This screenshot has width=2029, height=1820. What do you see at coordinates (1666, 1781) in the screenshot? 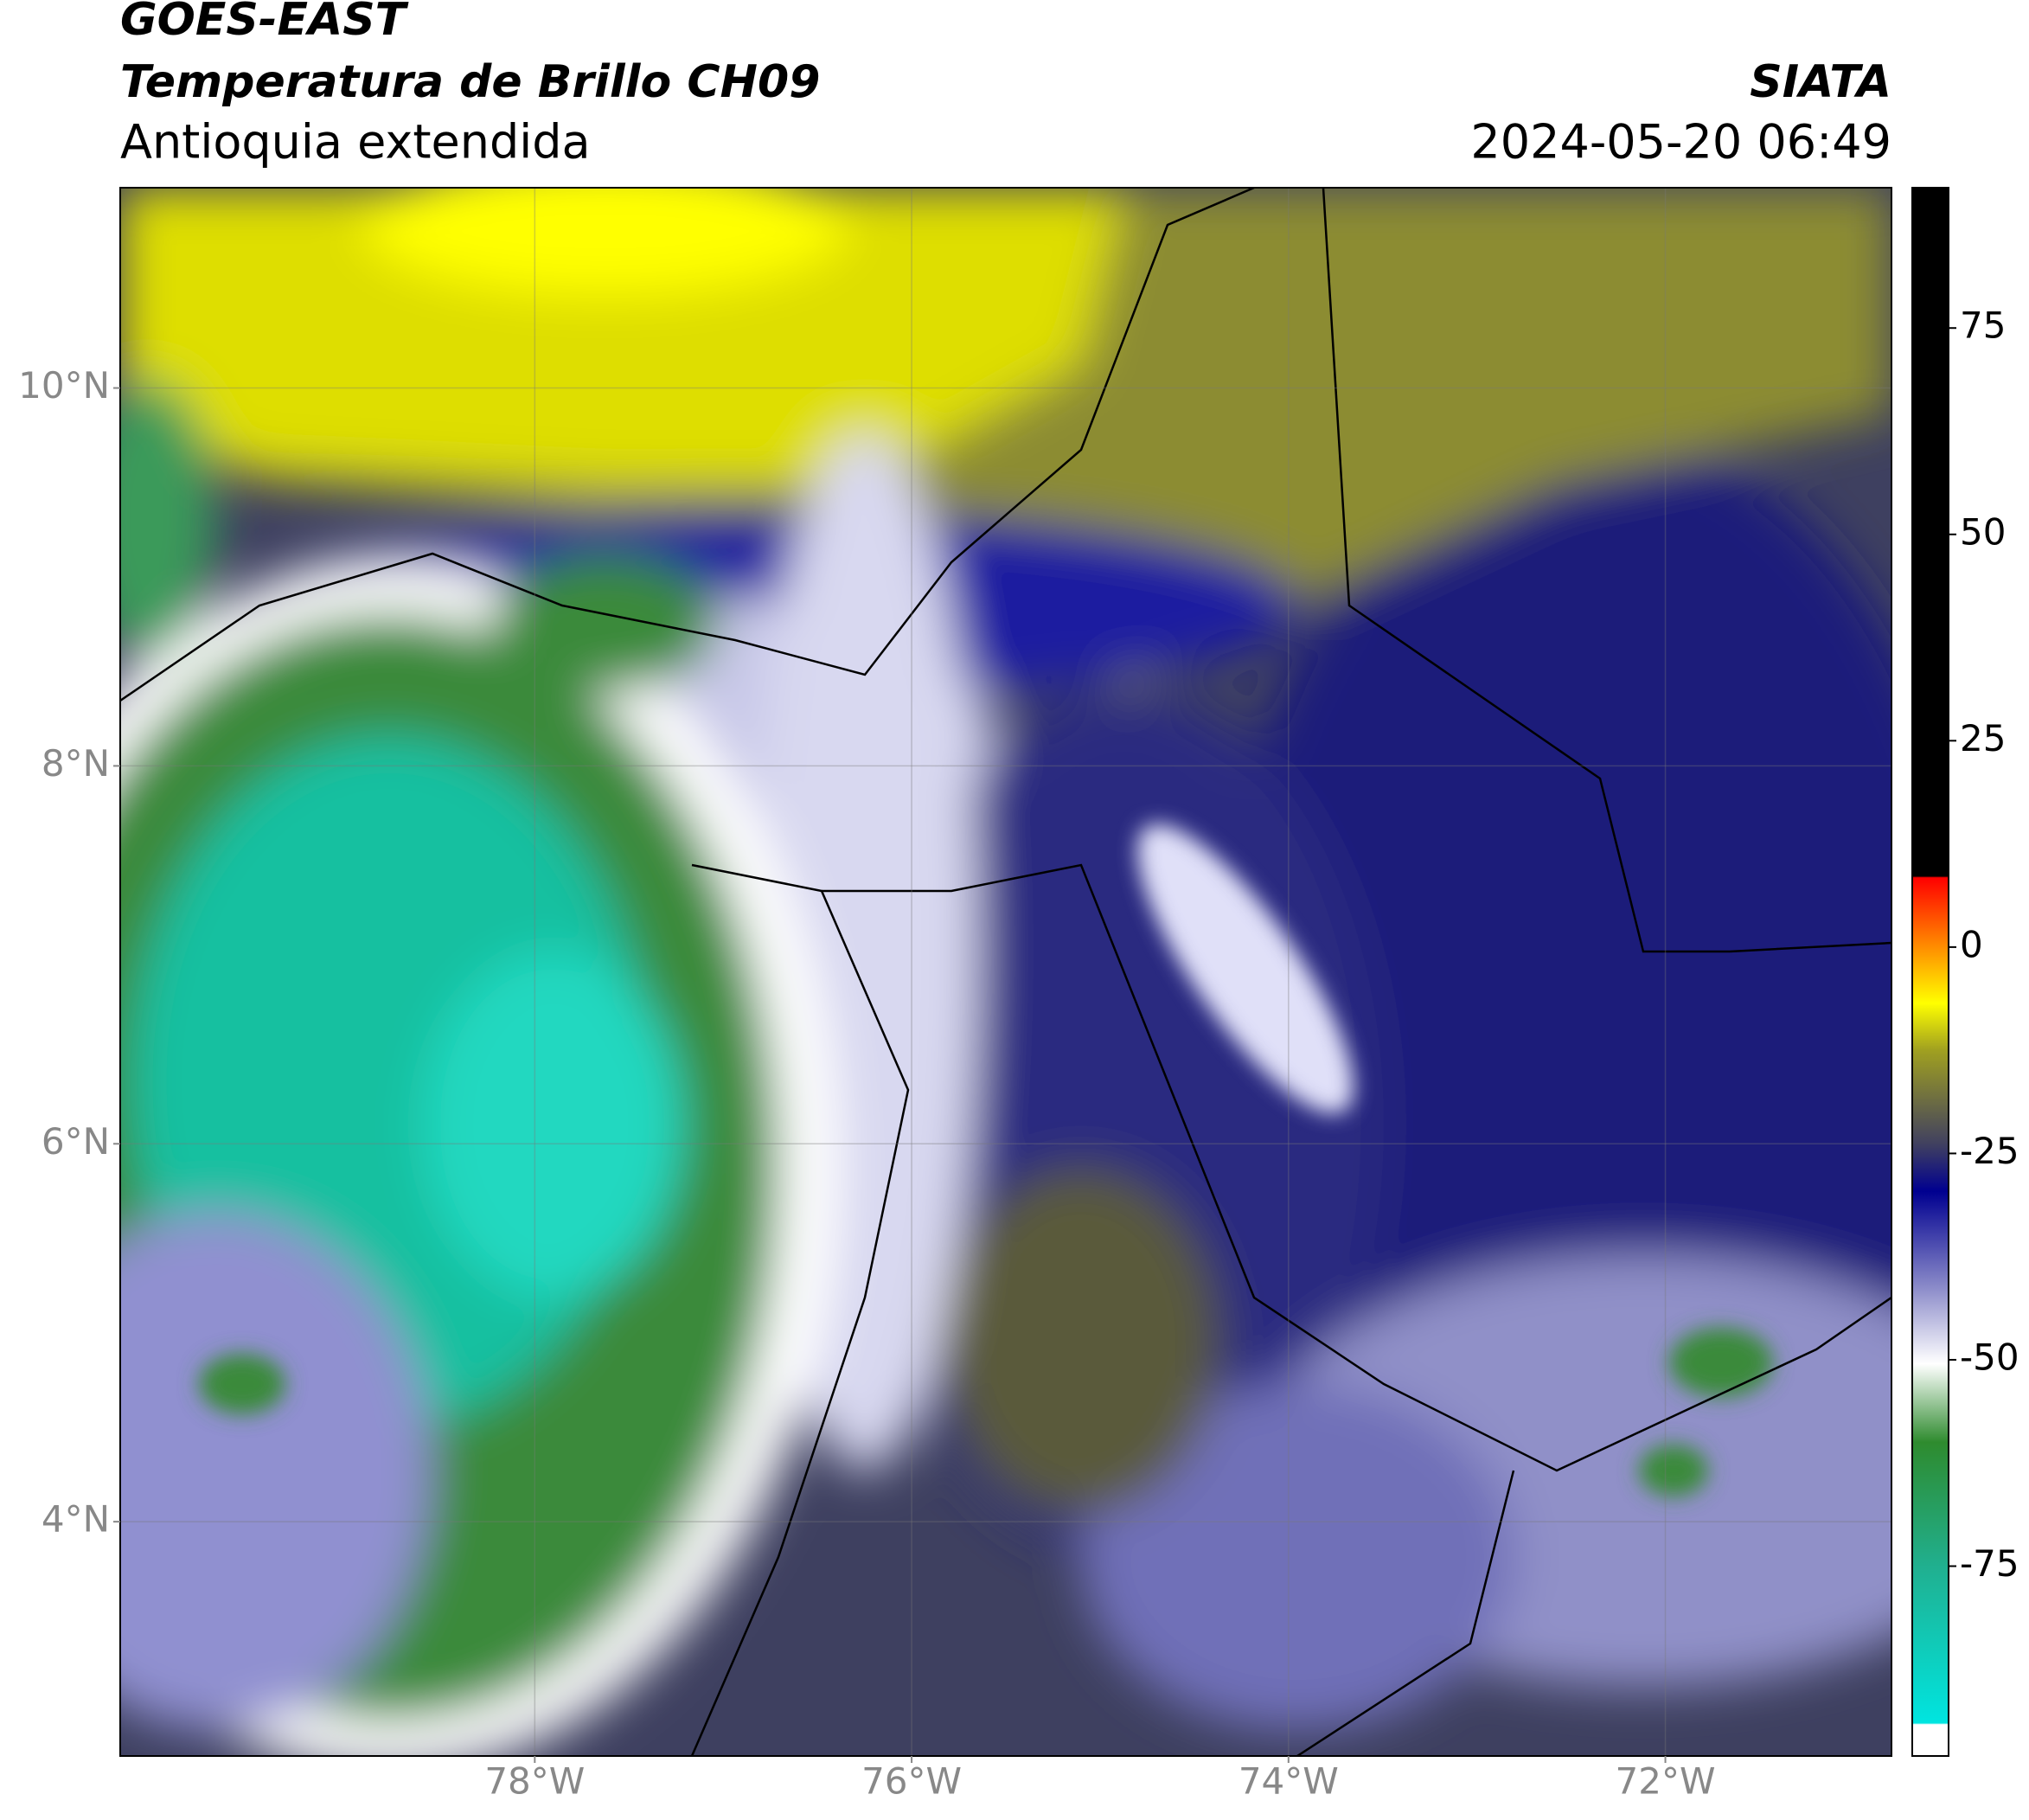
I see `x-tick-label: 72°W` at bounding box center [1666, 1781].